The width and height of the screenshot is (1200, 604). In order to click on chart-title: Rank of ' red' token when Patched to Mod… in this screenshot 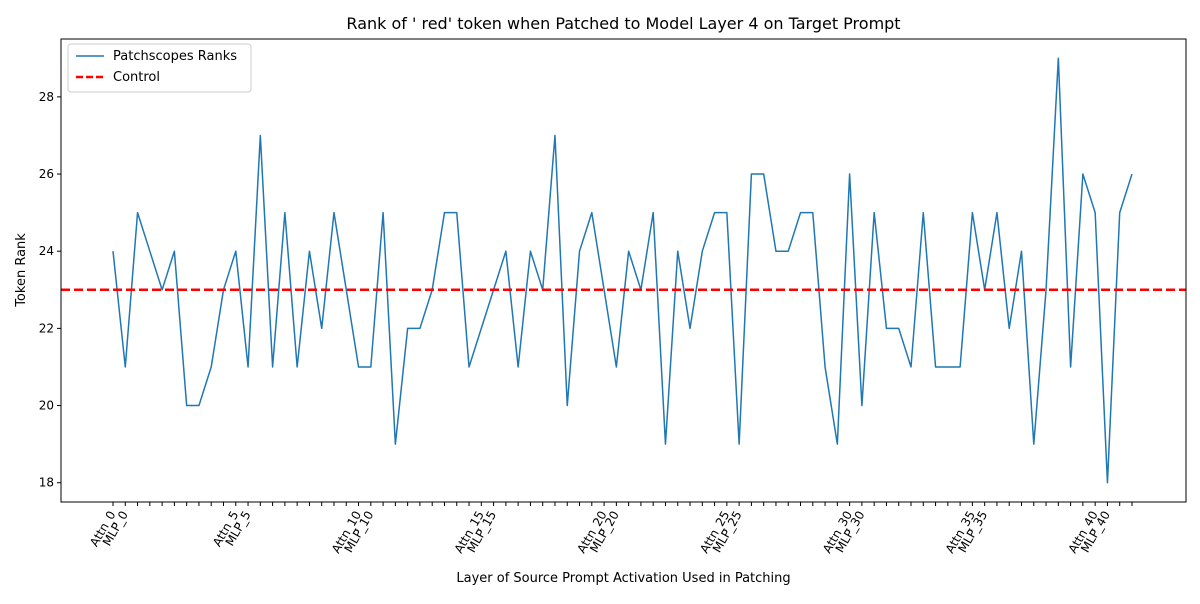, I will do `click(623, 23)`.